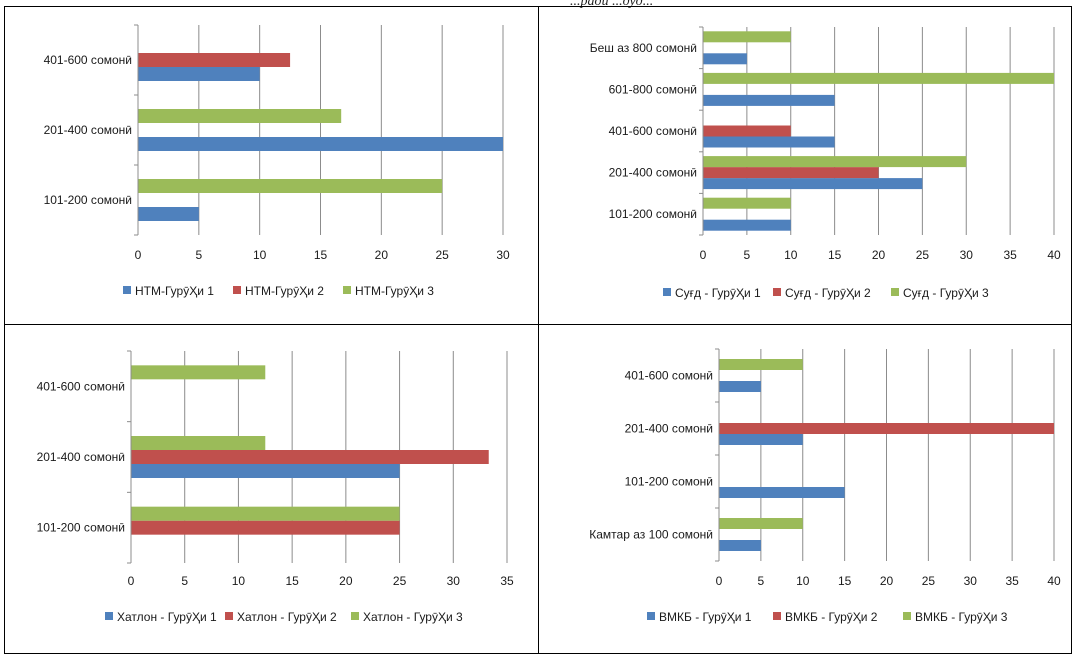 This screenshot has height=658, width=1076. What do you see at coordinates (284, 291) in the screenshot?
I see `legend-label: НТМ-ГурӯҲи 2` at bounding box center [284, 291].